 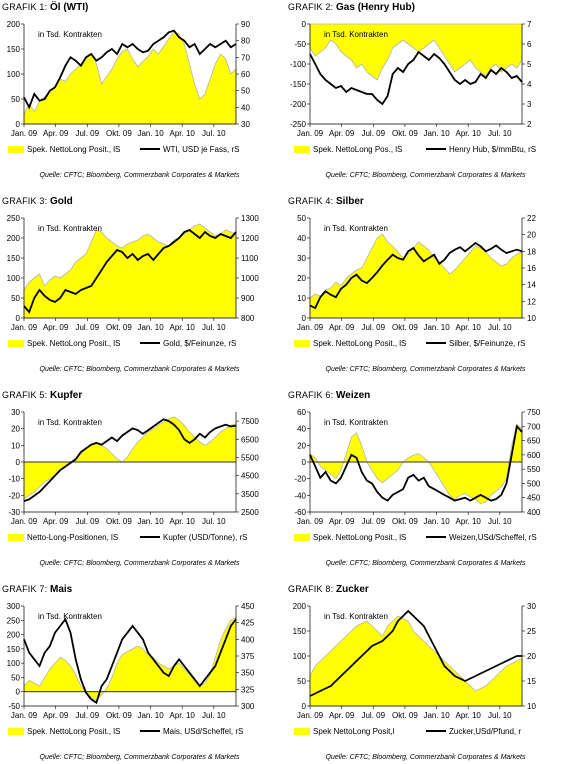 What do you see at coordinates (245, 91) in the screenshot?
I see `right-tick-label: 50` at bounding box center [245, 91].